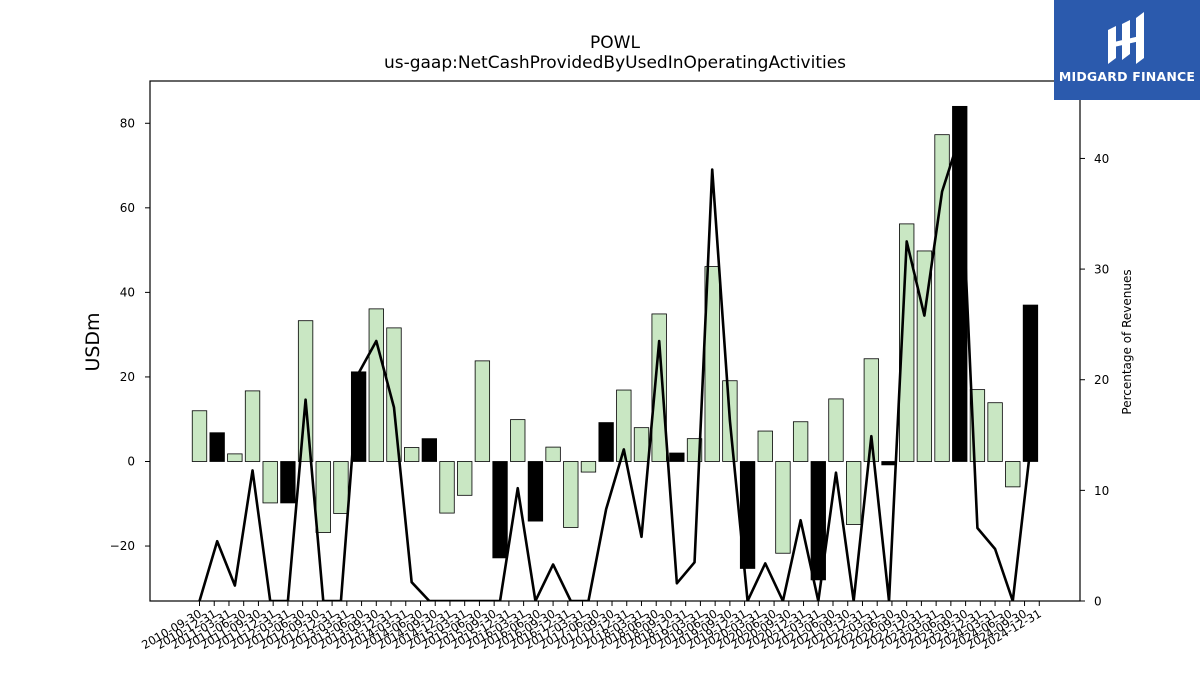 This screenshot has height=675, width=1200. What do you see at coordinates (1127, 76) in the screenshot?
I see `logo-text: MIDGARD FINANCE` at bounding box center [1127, 76].